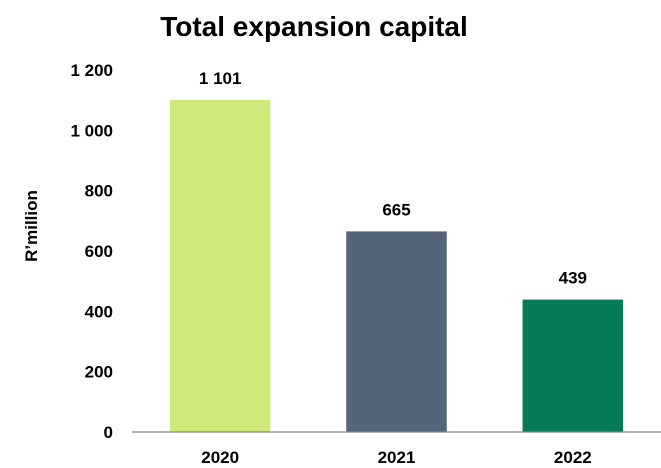 The image size is (661, 468). What do you see at coordinates (220, 457) in the screenshot?
I see `x-tick-label: 2020` at bounding box center [220, 457].